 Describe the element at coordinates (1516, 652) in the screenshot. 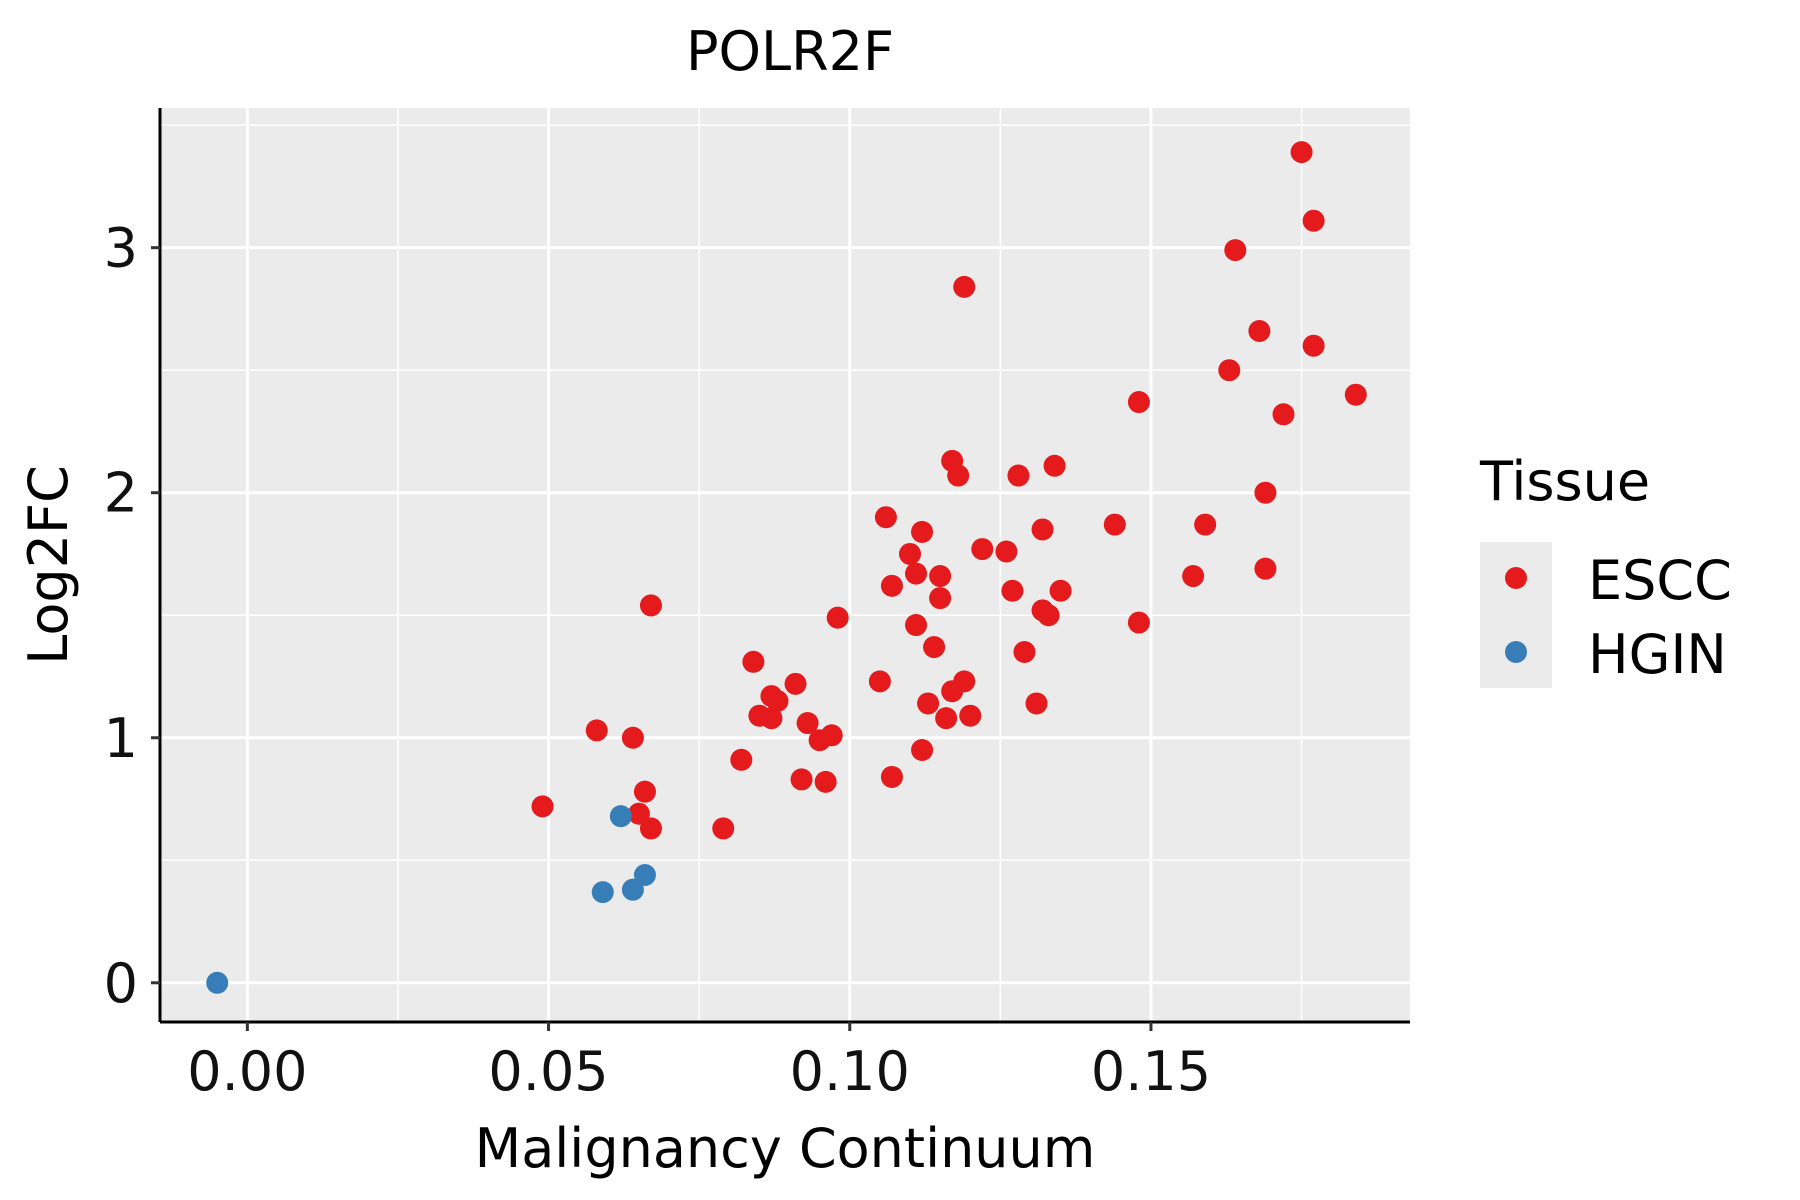

I see `legend-marker-hgin` at that location.